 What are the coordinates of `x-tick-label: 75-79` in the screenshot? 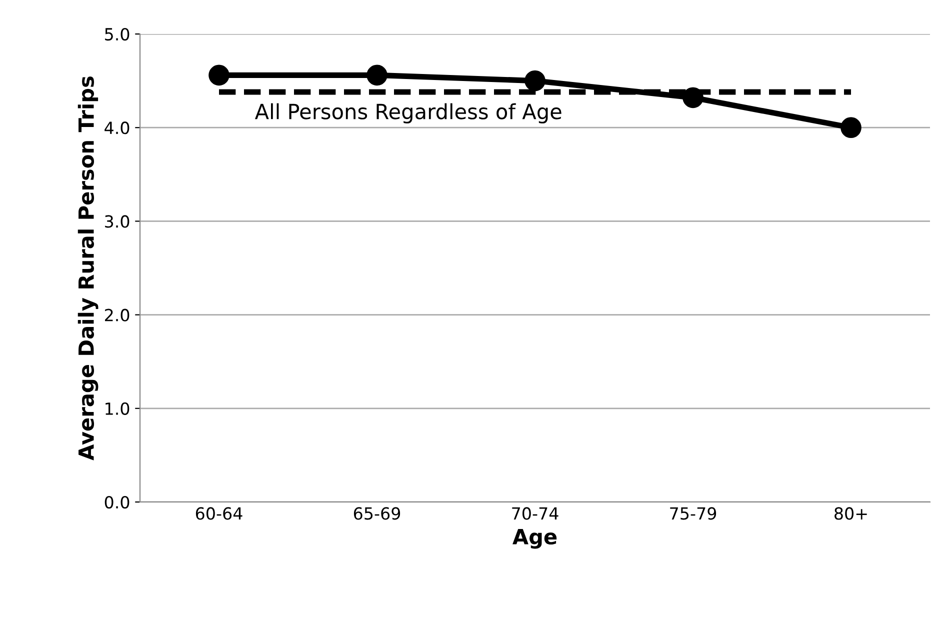 It's located at (693, 513).